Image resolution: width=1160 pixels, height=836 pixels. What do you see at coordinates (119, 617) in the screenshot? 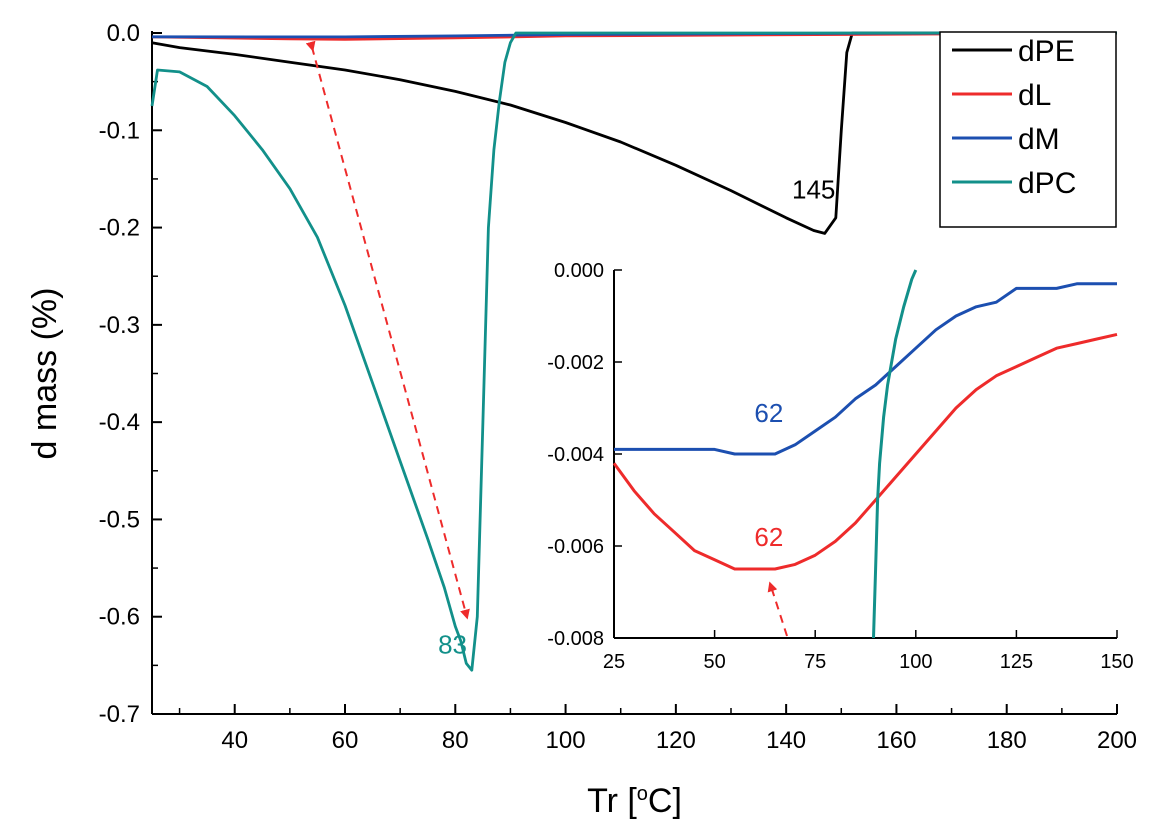
I see `y-tick-label: -0.6` at bounding box center [119, 617].